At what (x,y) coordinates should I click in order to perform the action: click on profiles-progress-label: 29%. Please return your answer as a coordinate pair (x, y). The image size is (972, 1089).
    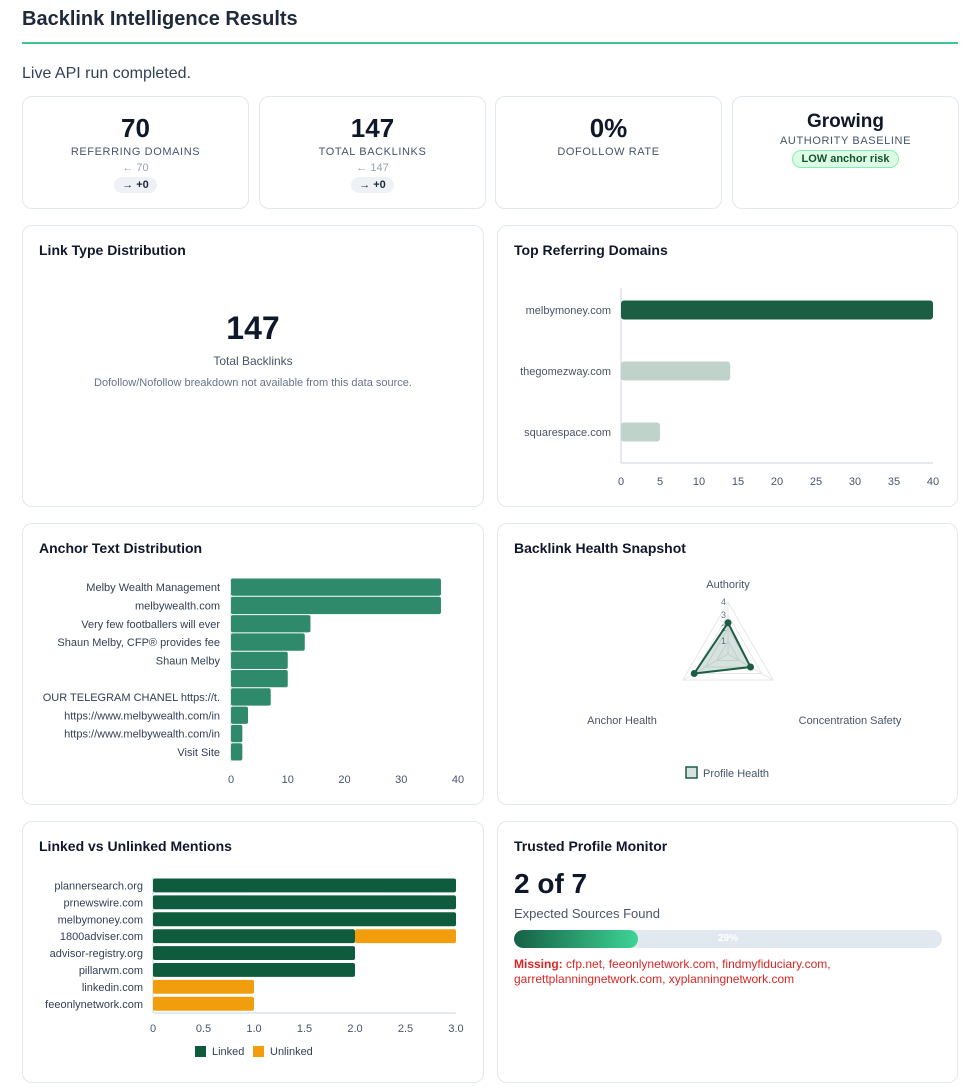
    Looking at the image, I should click on (727, 938).